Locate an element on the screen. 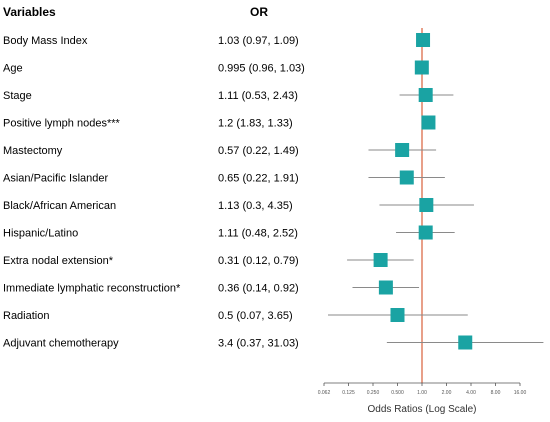  row-or-text: 0.57 (0.22, 1.49) is located at coordinates (258, 151).